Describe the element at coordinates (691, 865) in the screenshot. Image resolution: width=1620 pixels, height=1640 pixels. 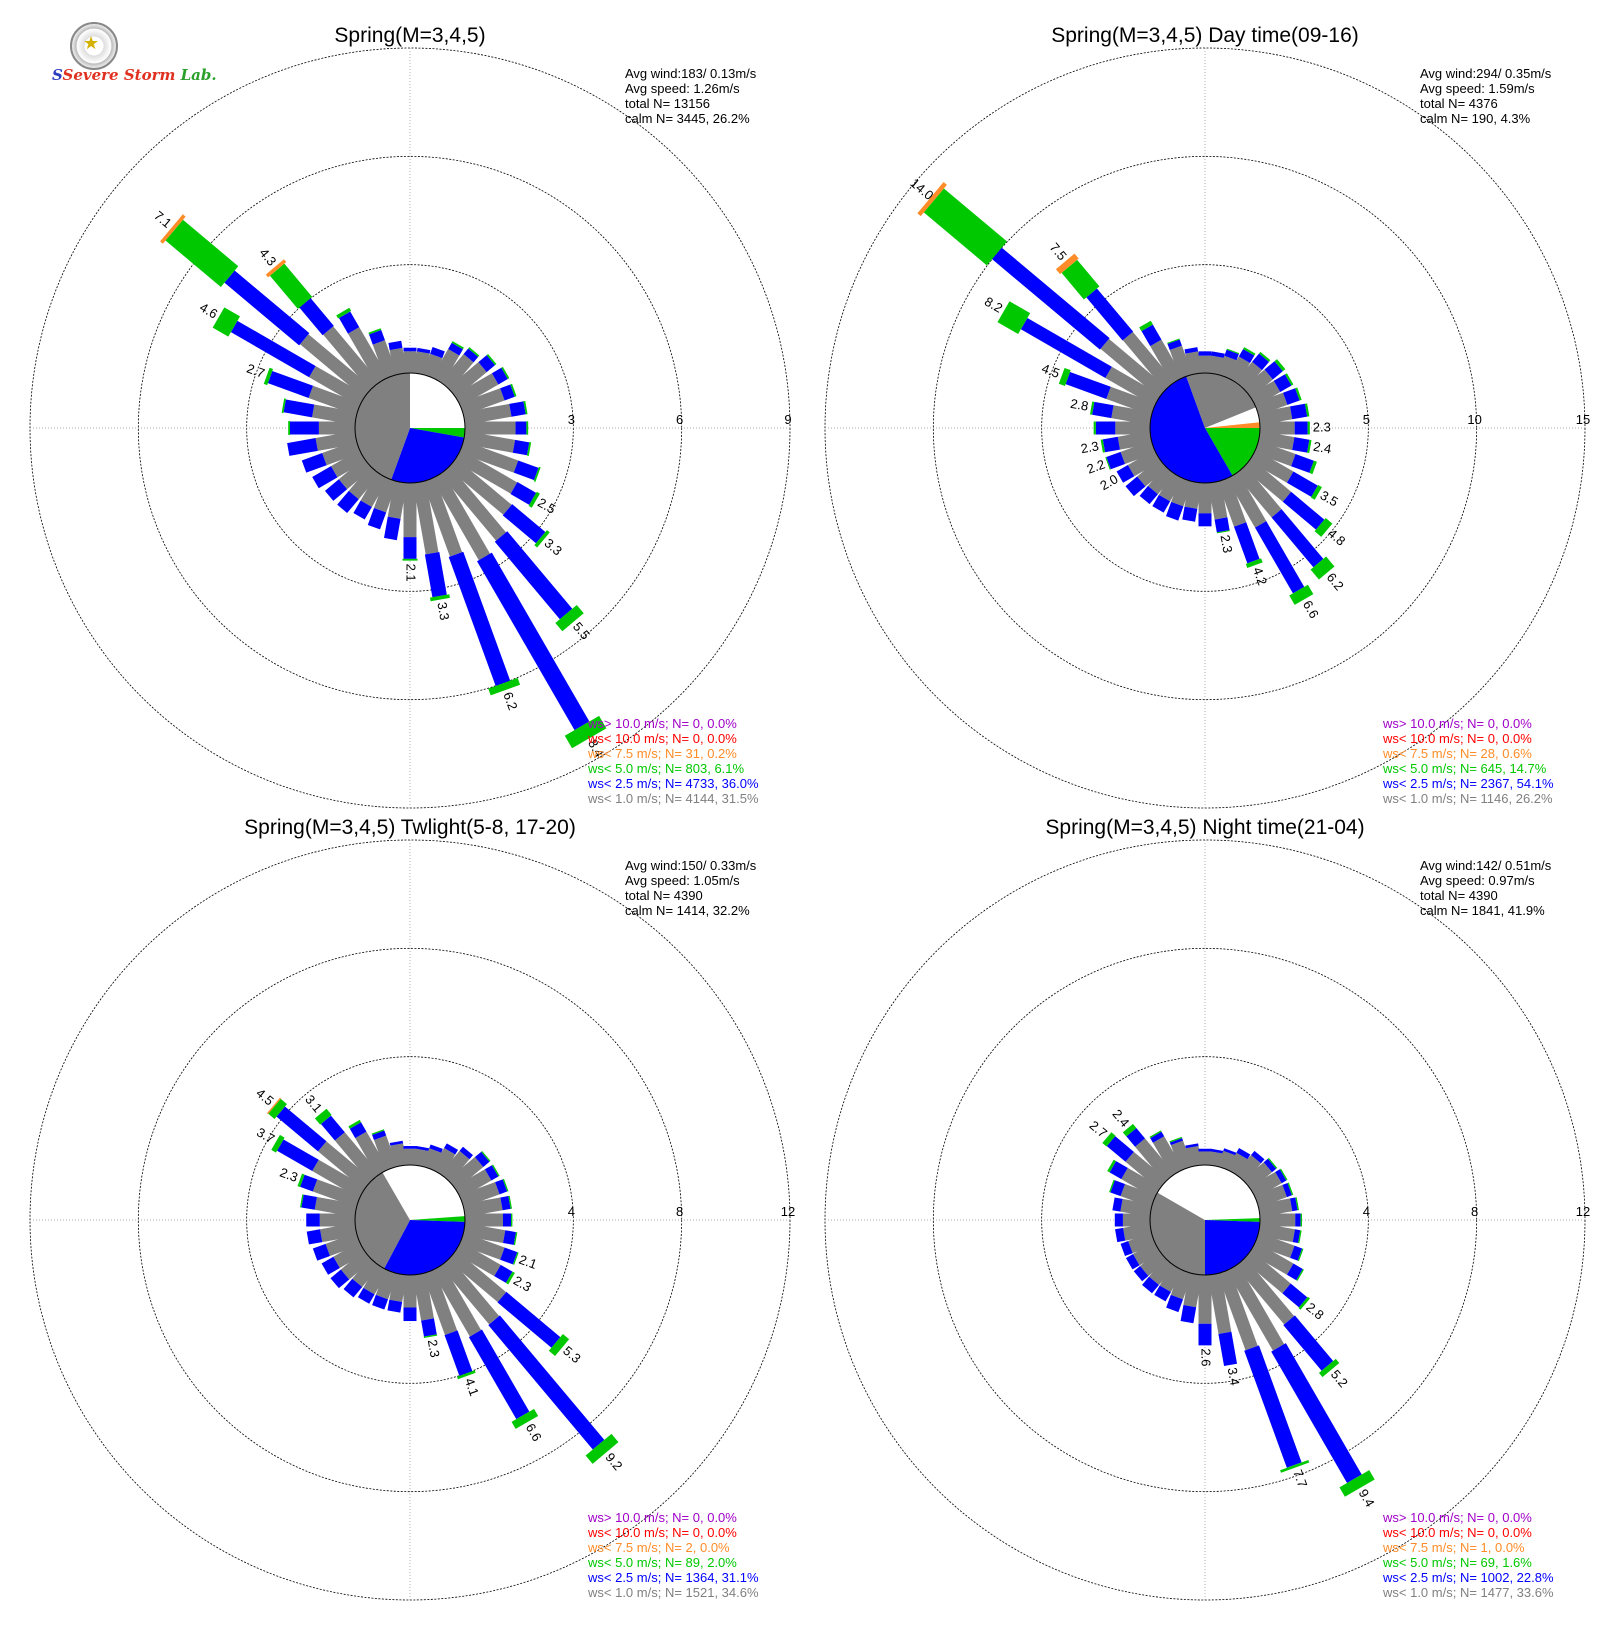
I see `info-line: Avg wind:150/ 0.33m/s` at that location.